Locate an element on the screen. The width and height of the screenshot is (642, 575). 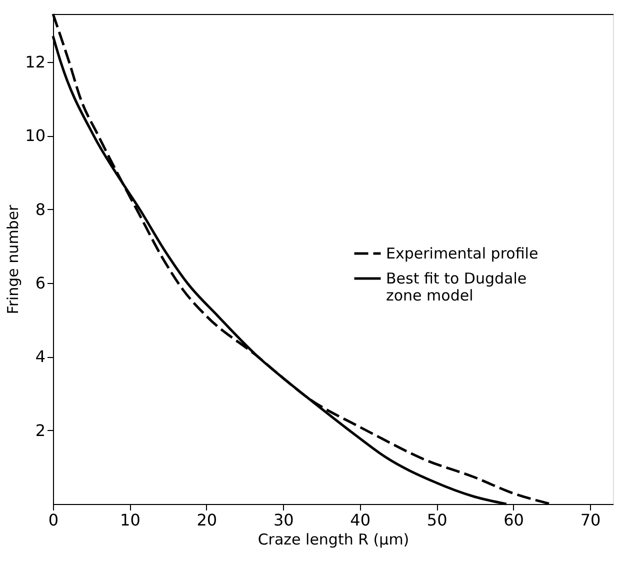
y-axis-title: Fringe number is located at coordinates (13, 259).